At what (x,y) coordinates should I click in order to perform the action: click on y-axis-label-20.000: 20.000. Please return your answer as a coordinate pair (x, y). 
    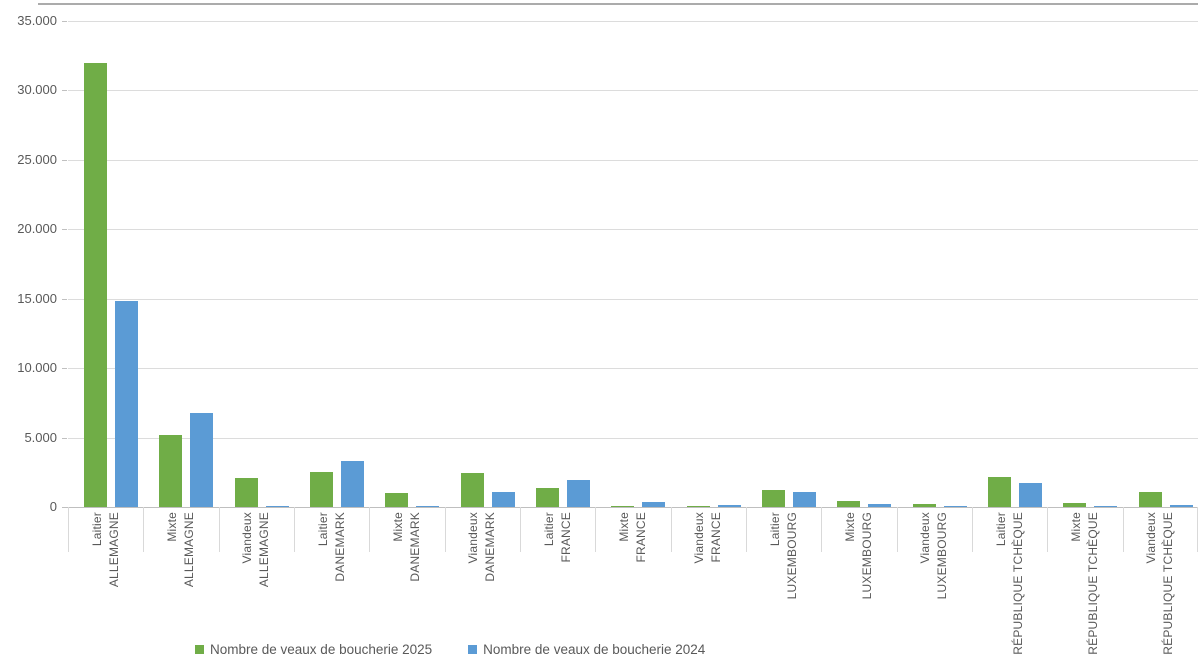
    Looking at the image, I should click on (37, 229).